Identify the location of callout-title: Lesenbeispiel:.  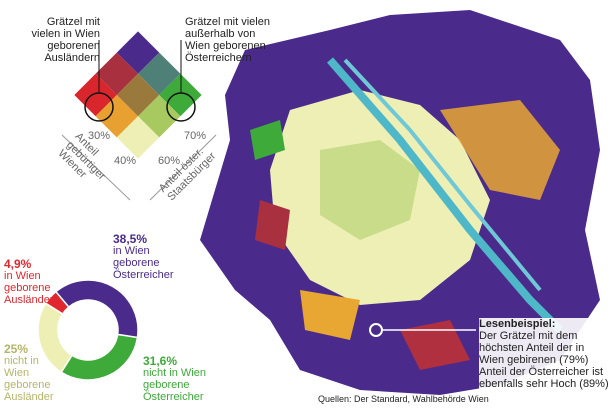
(517, 324).